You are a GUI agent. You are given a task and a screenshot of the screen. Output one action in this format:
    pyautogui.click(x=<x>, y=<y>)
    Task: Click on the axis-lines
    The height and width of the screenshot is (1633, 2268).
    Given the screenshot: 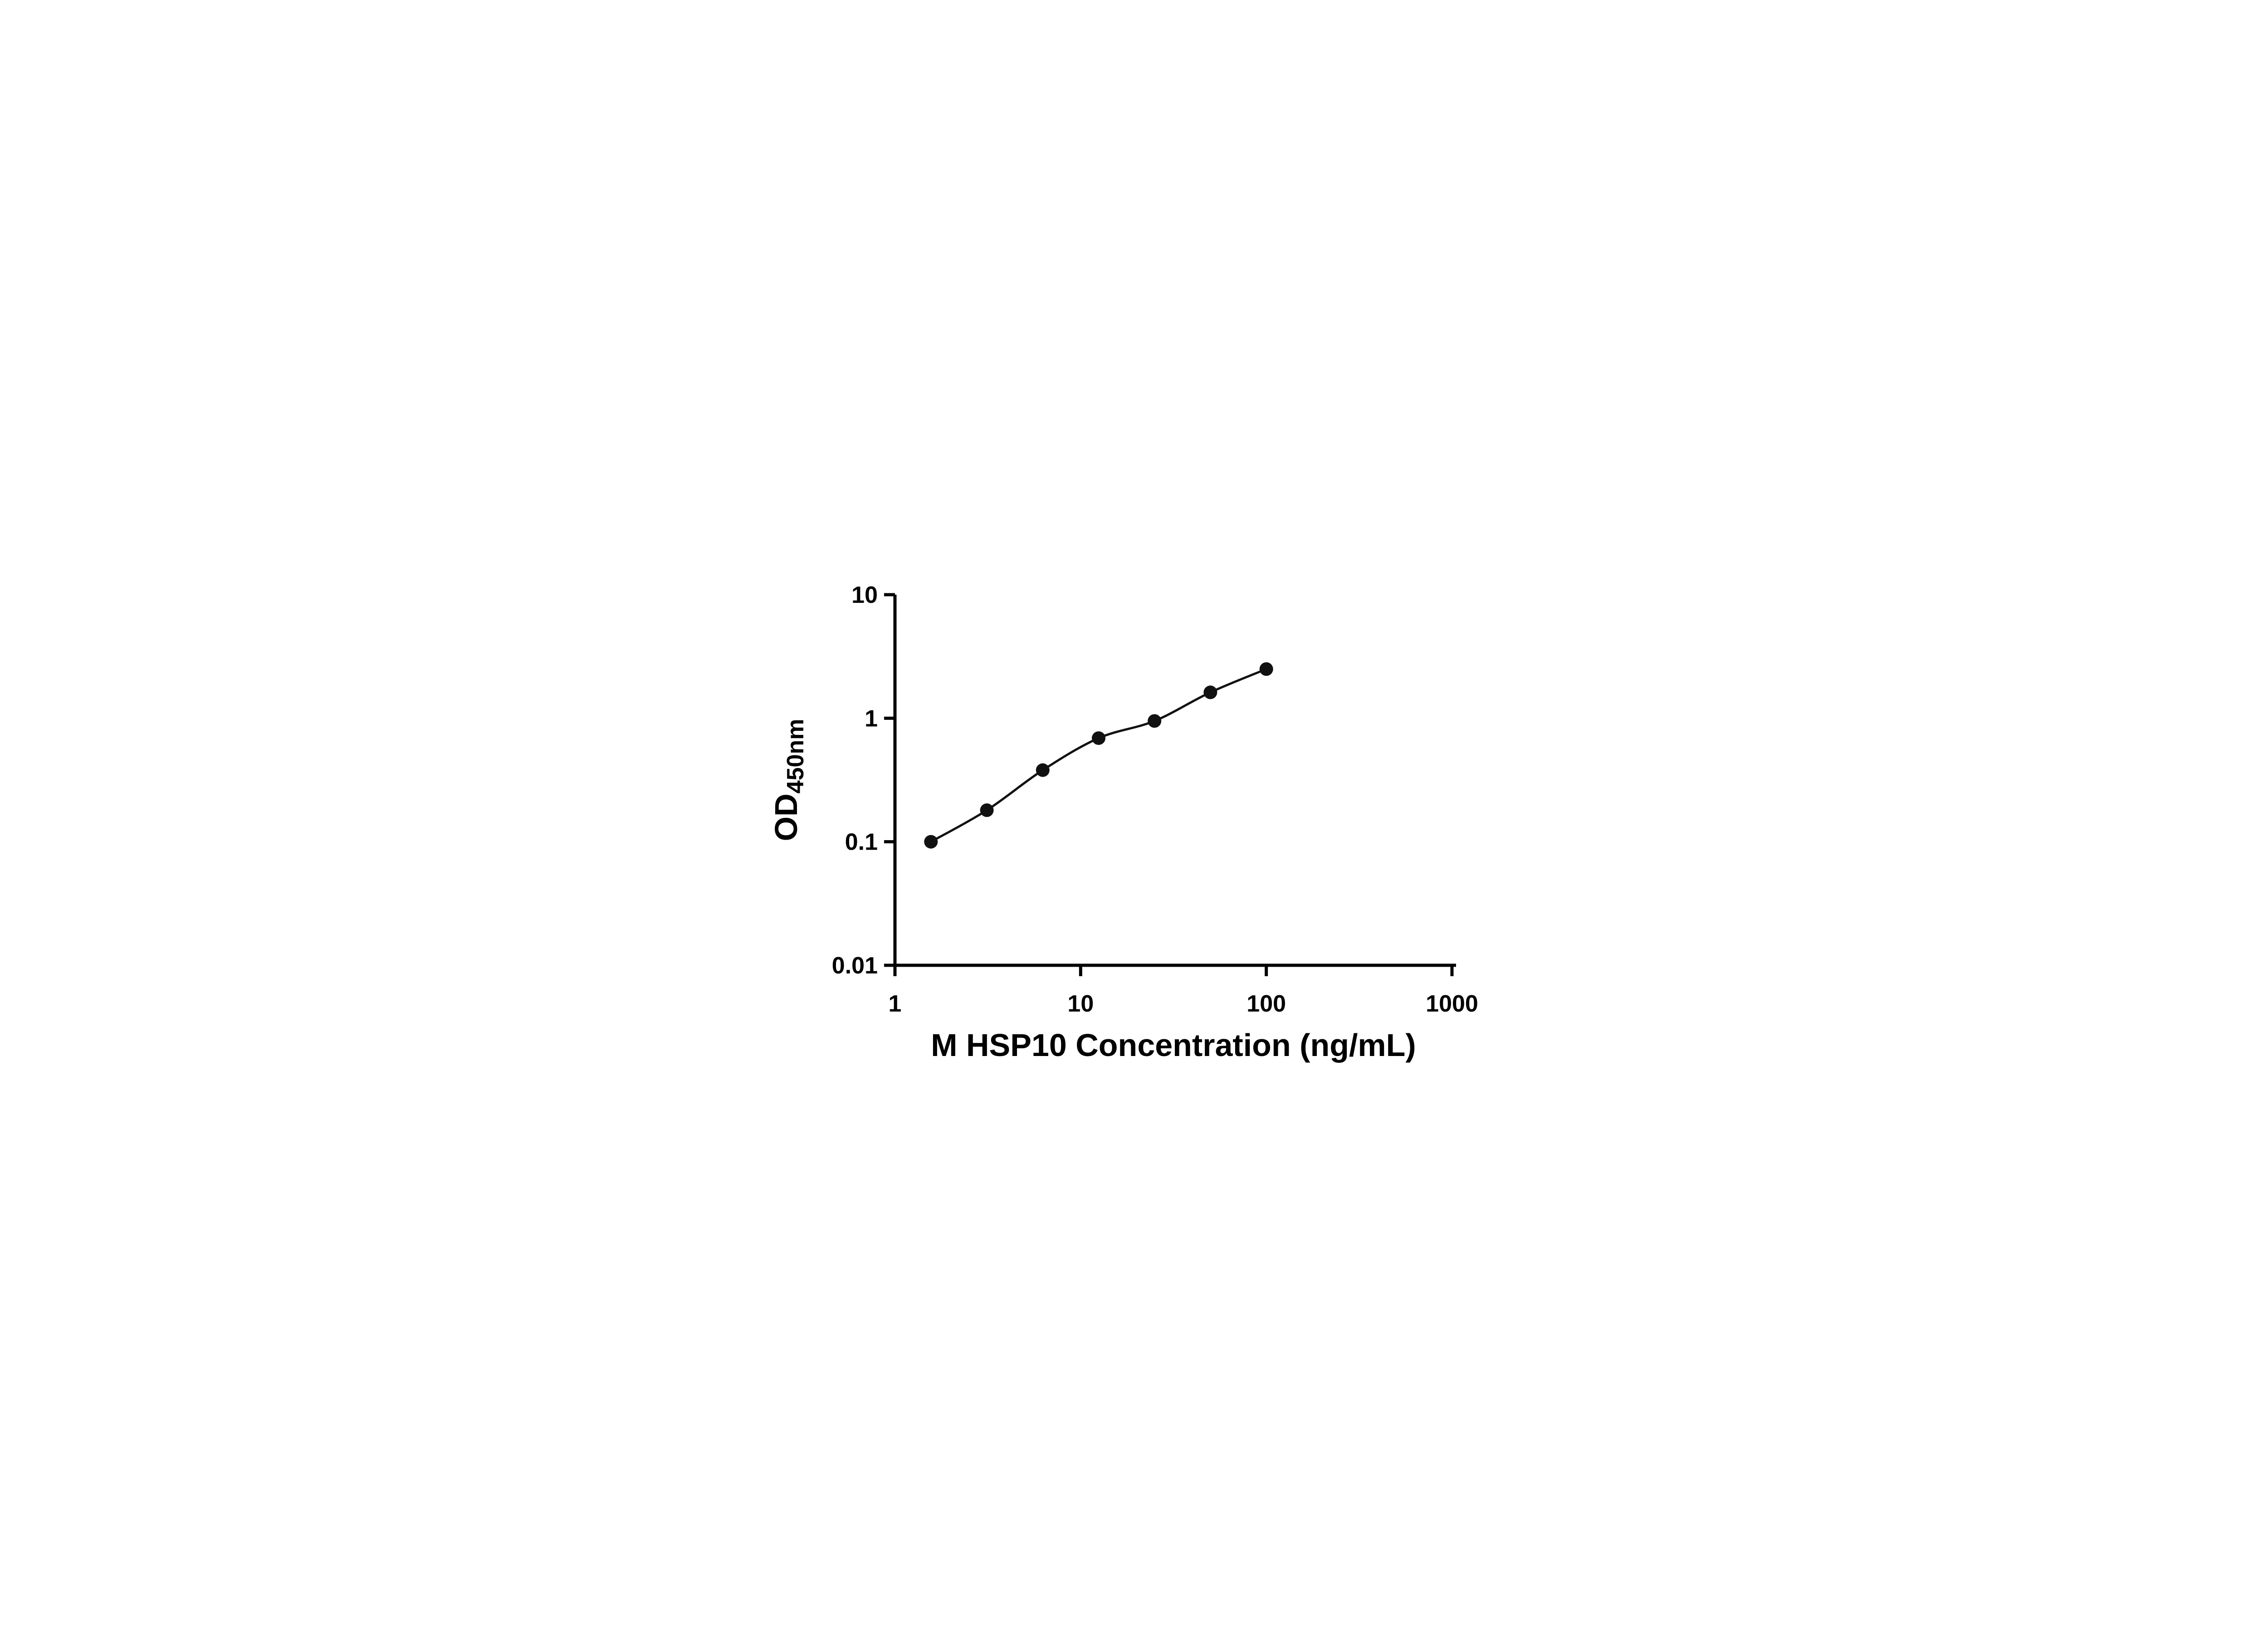 What is the action you would take?
    pyautogui.click(x=1175, y=781)
    